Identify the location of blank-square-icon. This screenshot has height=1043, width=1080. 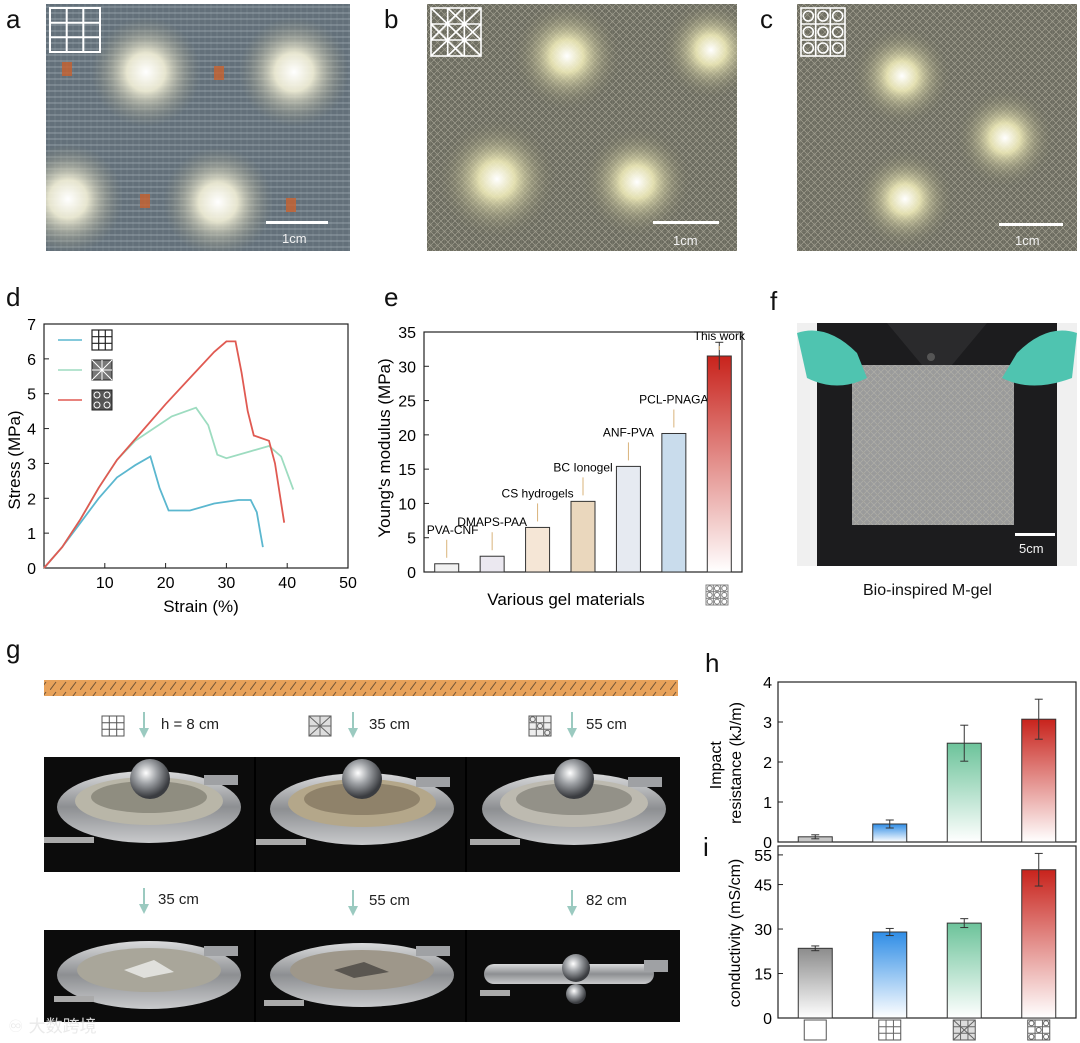
(815, 1030).